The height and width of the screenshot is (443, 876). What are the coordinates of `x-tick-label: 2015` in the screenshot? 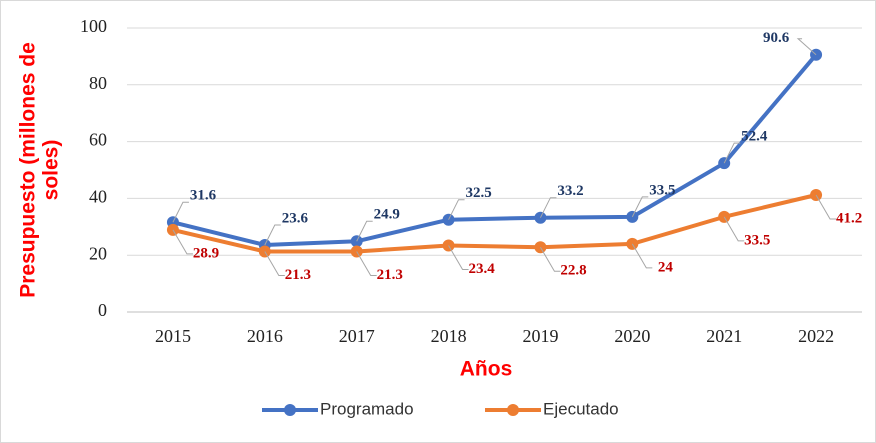 It's located at (173, 336).